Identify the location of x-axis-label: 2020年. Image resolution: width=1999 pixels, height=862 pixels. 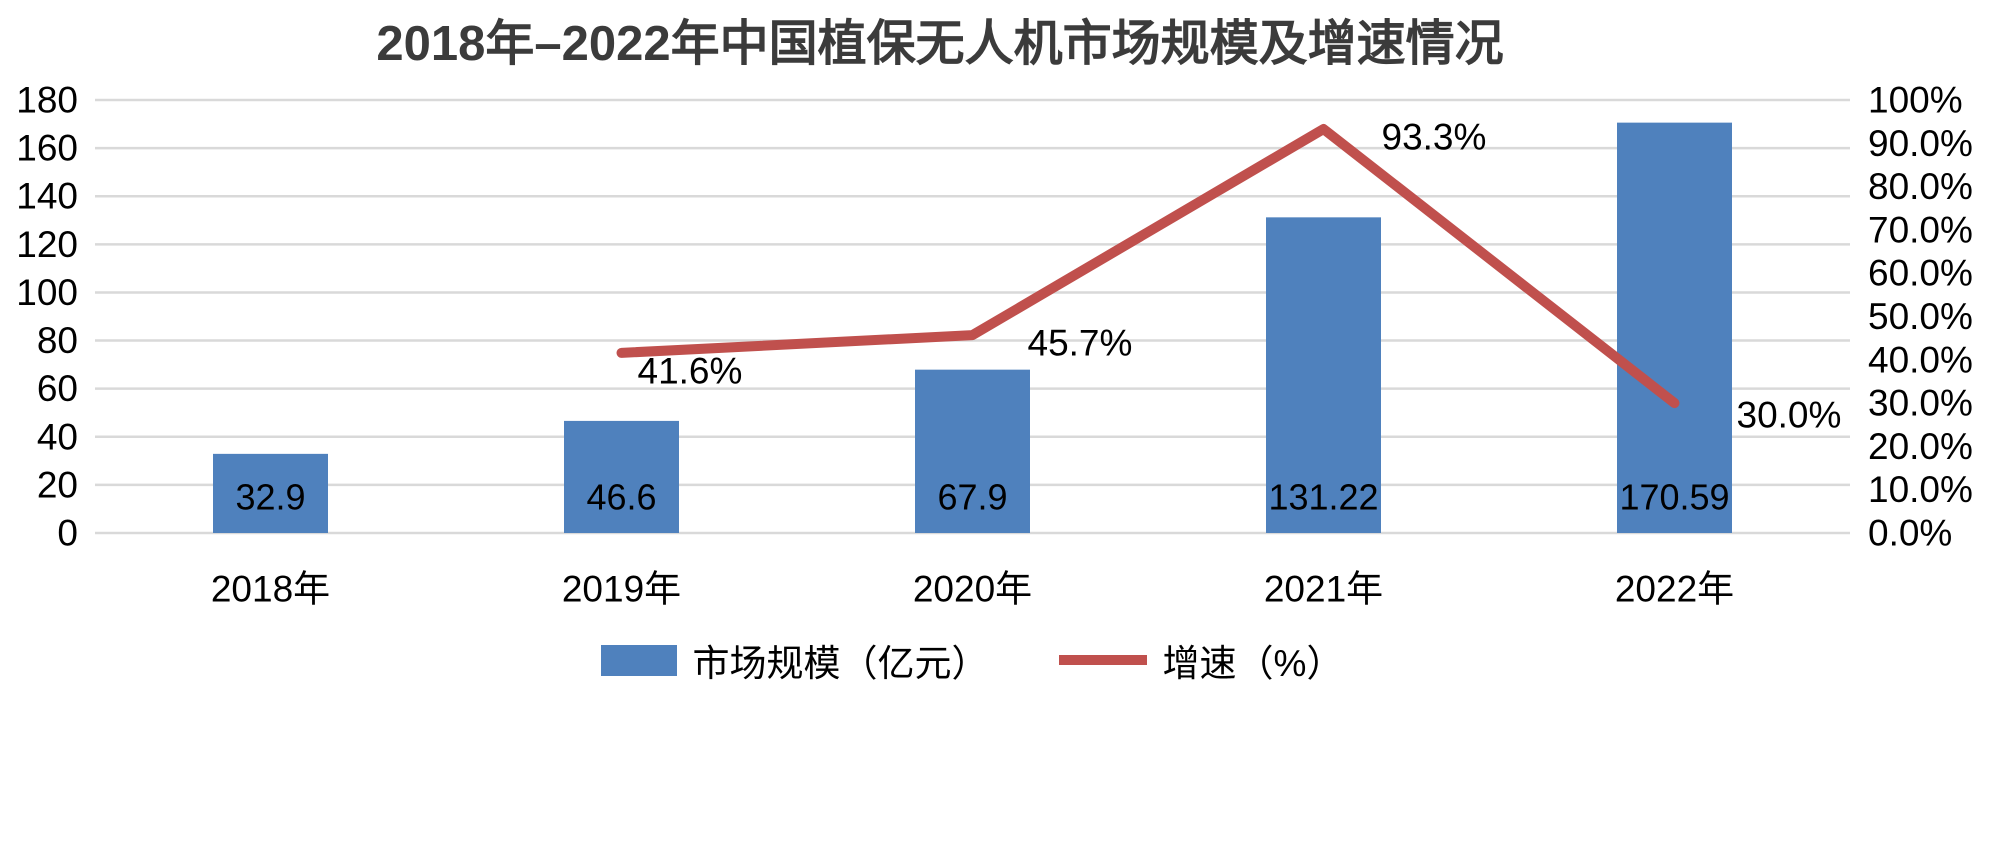
(972, 589).